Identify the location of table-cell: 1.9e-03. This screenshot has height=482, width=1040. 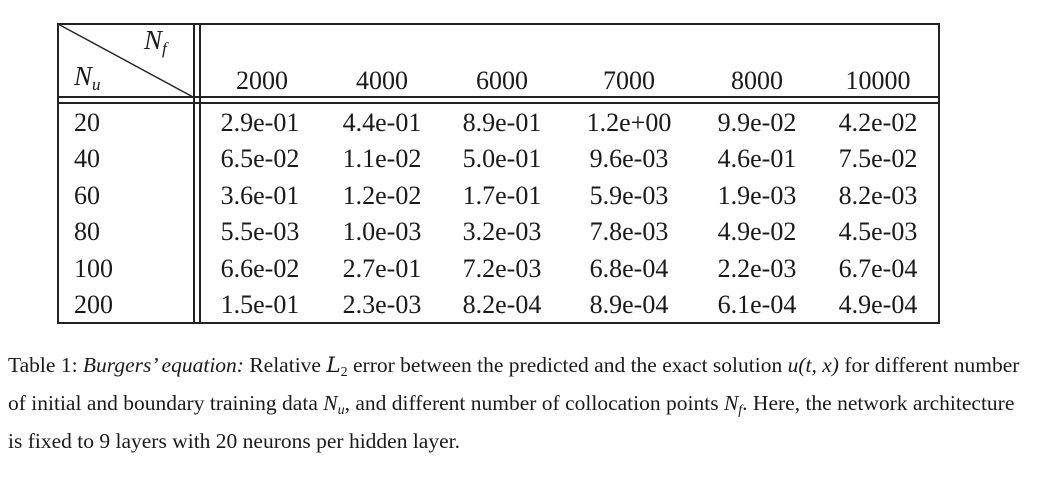
(757, 195).